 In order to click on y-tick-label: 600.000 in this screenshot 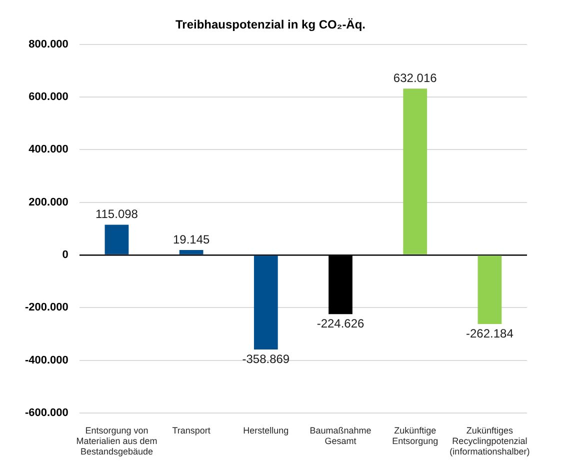, I will do `click(48, 97)`.